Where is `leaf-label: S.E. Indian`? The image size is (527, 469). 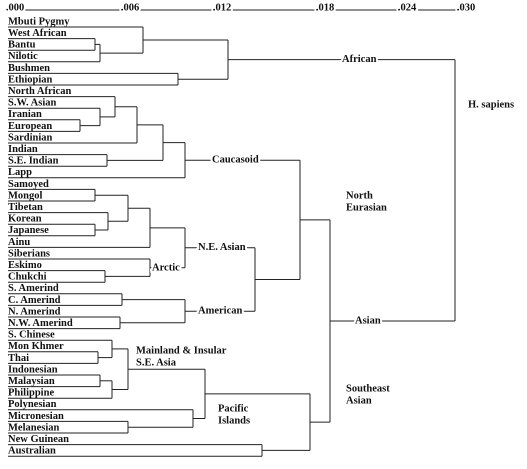
leaf-label: S.E. Indian is located at coordinates (33, 161).